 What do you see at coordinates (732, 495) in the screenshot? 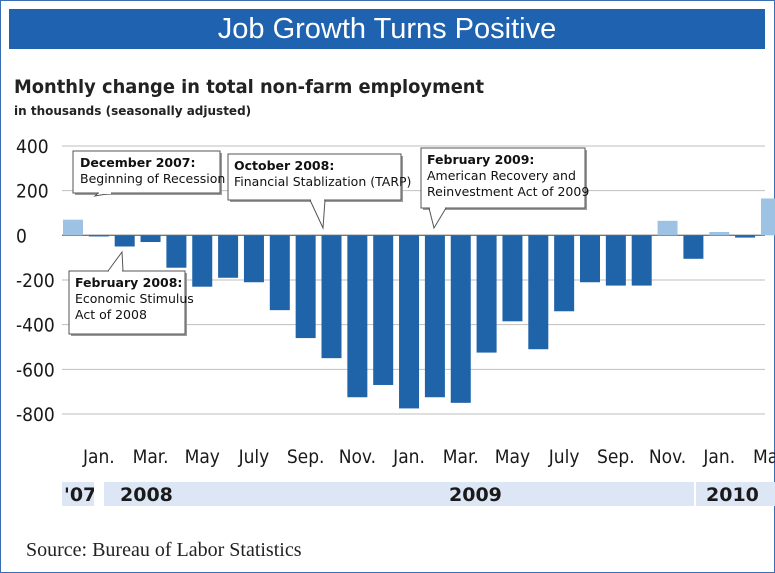
I see `year-label: 2010` at bounding box center [732, 495].